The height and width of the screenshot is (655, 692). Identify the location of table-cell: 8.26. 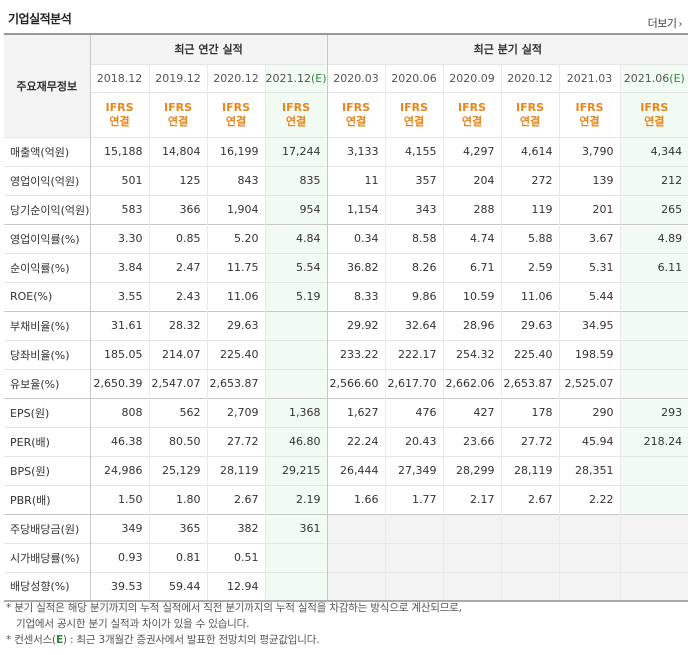
(414, 267).